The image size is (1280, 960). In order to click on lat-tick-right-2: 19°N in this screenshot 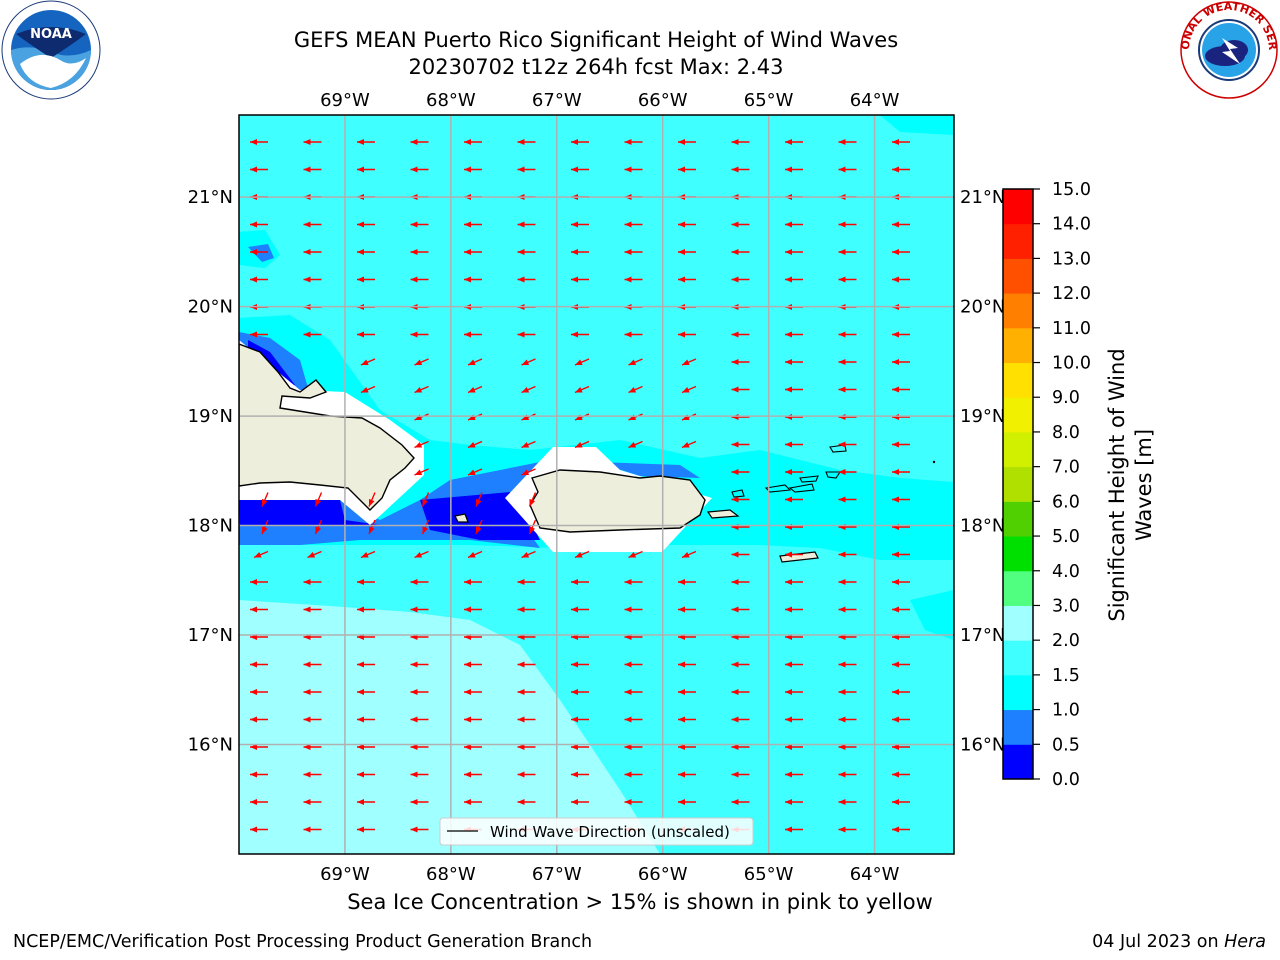, I will do `click(982, 416)`.